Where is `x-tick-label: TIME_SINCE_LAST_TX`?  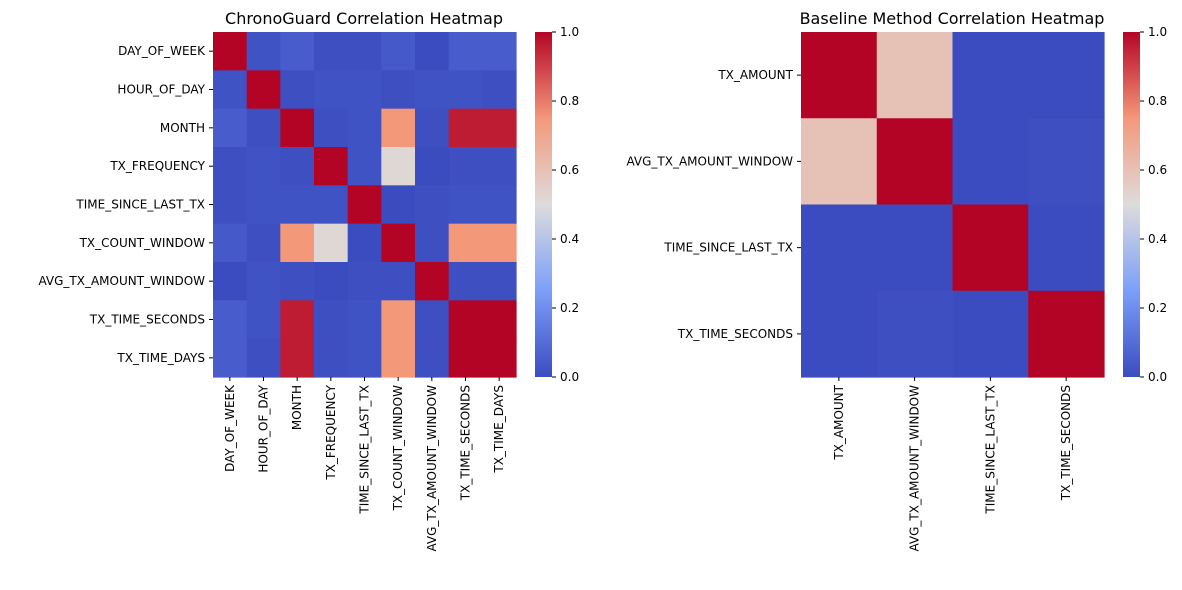 x-tick-label: TIME_SINCE_LAST_TX is located at coordinates (365, 450).